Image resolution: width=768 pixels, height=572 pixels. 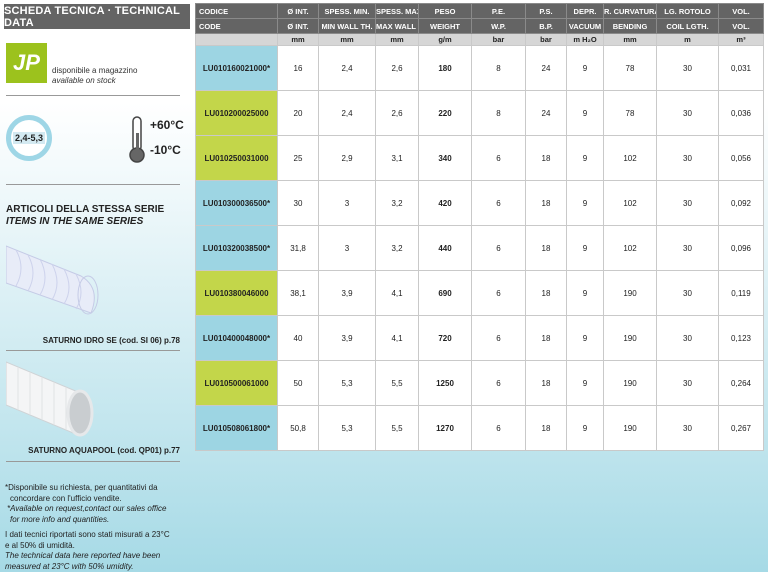 I want to click on data-cell: 0,096, so click(x=741, y=248).